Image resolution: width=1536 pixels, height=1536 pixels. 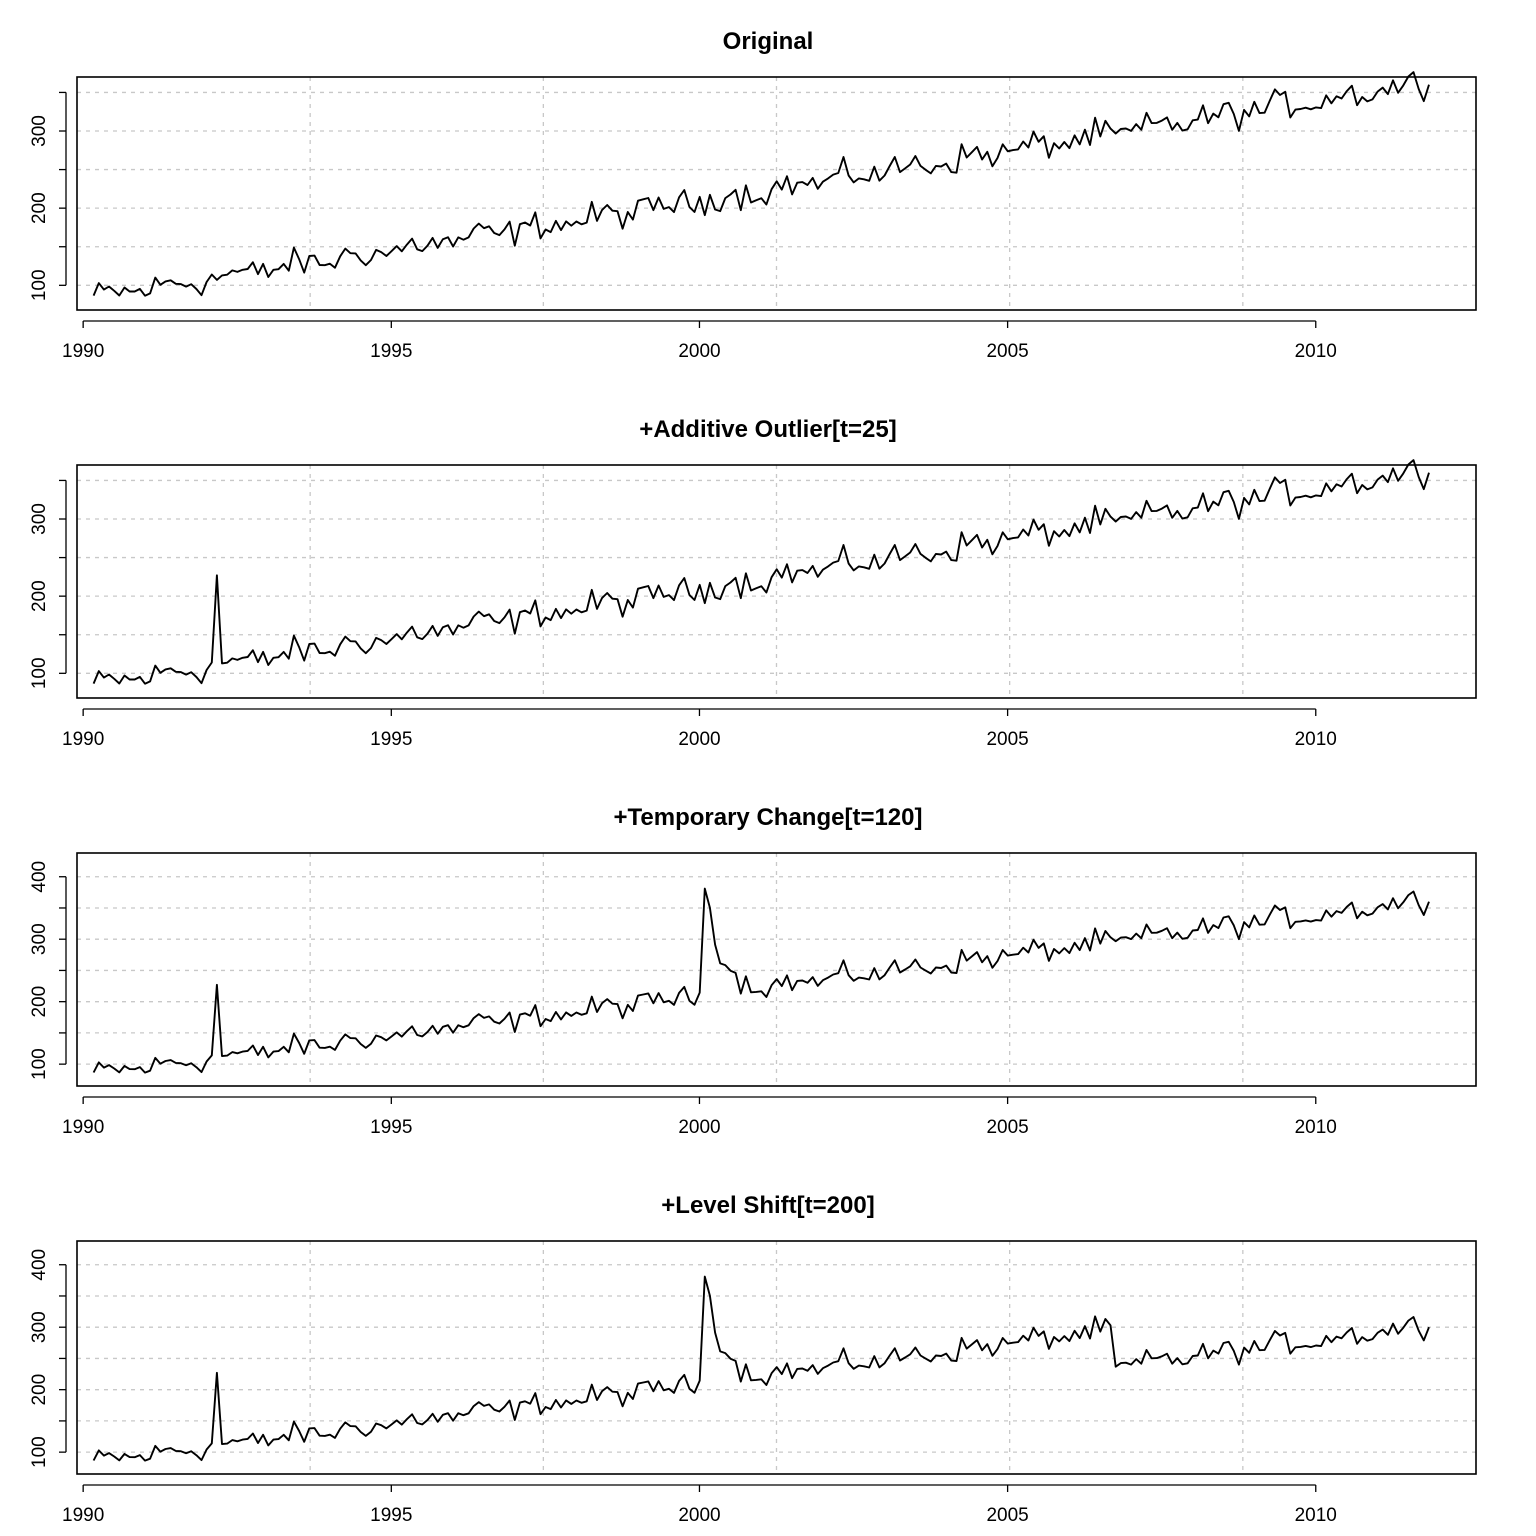 I want to click on panel-title: +Temporary Change[t=120], so click(x=768, y=817).